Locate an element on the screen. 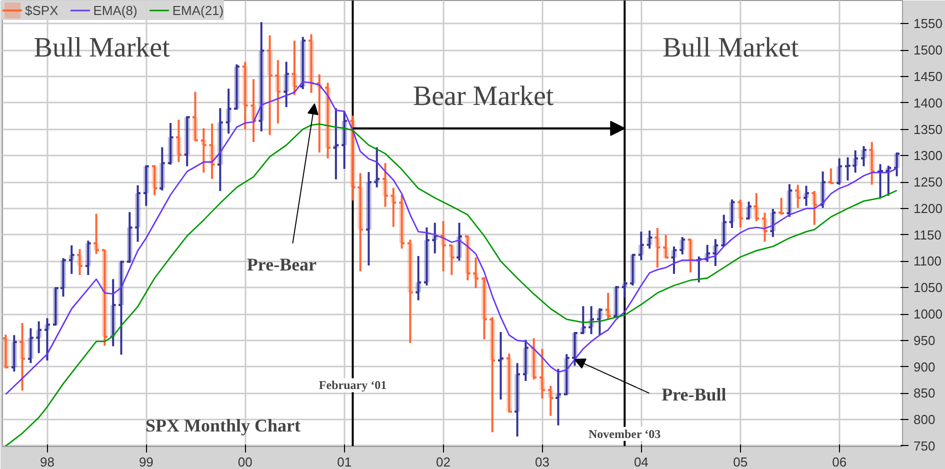  y-tick-label: 1500 is located at coordinates (928, 50).